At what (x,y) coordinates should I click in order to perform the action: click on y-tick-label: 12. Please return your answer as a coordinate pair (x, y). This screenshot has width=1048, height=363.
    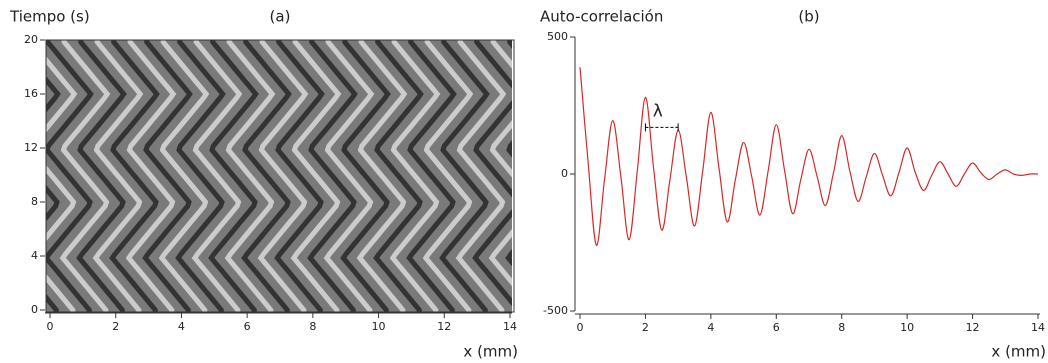
    Looking at the image, I should click on (31, 147).